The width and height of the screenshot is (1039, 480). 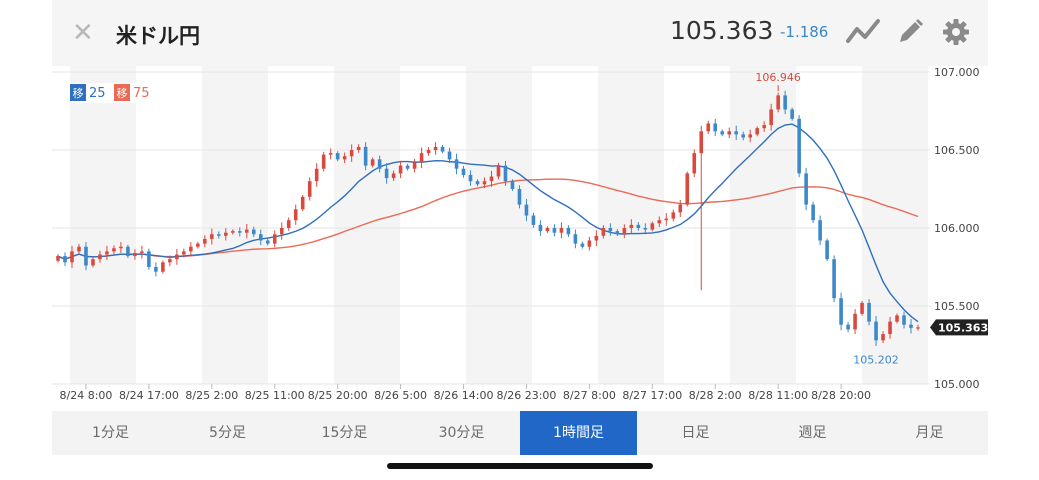 What do you see at coordinates (778, 77) in the screenshot?
I see `high-price-label: 106.946` at bounding box center [778, 77].